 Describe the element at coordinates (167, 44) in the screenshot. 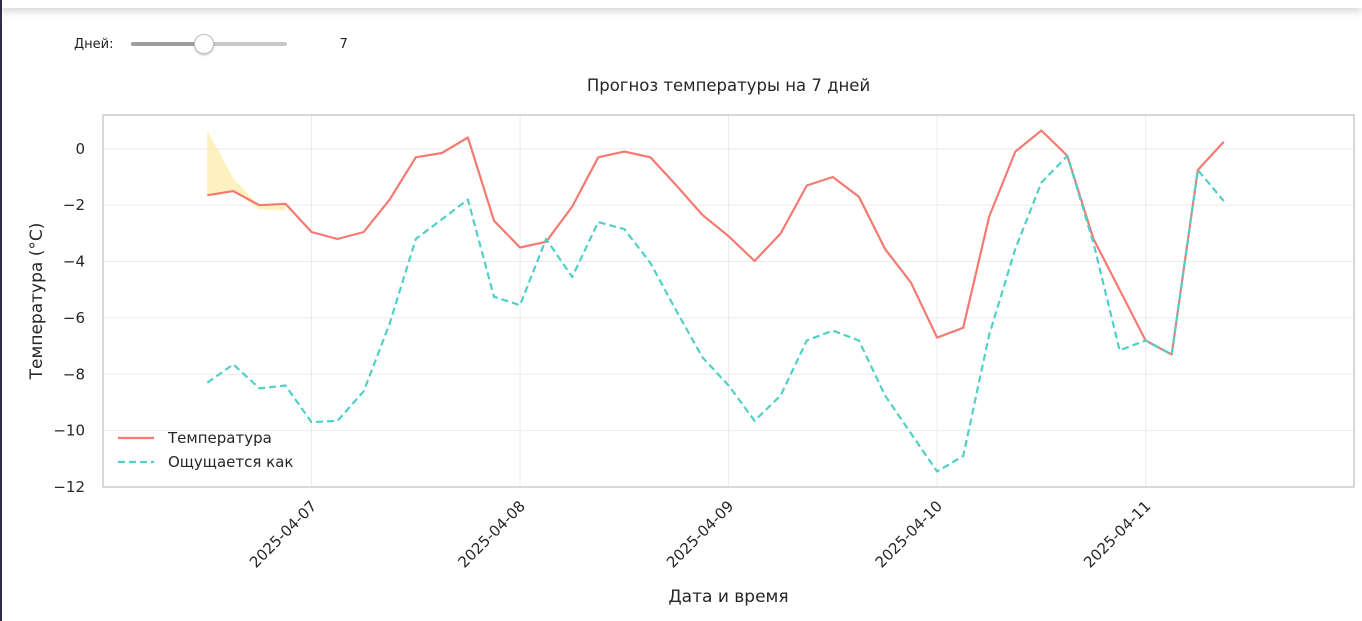

I see `slider-fill` at that location.